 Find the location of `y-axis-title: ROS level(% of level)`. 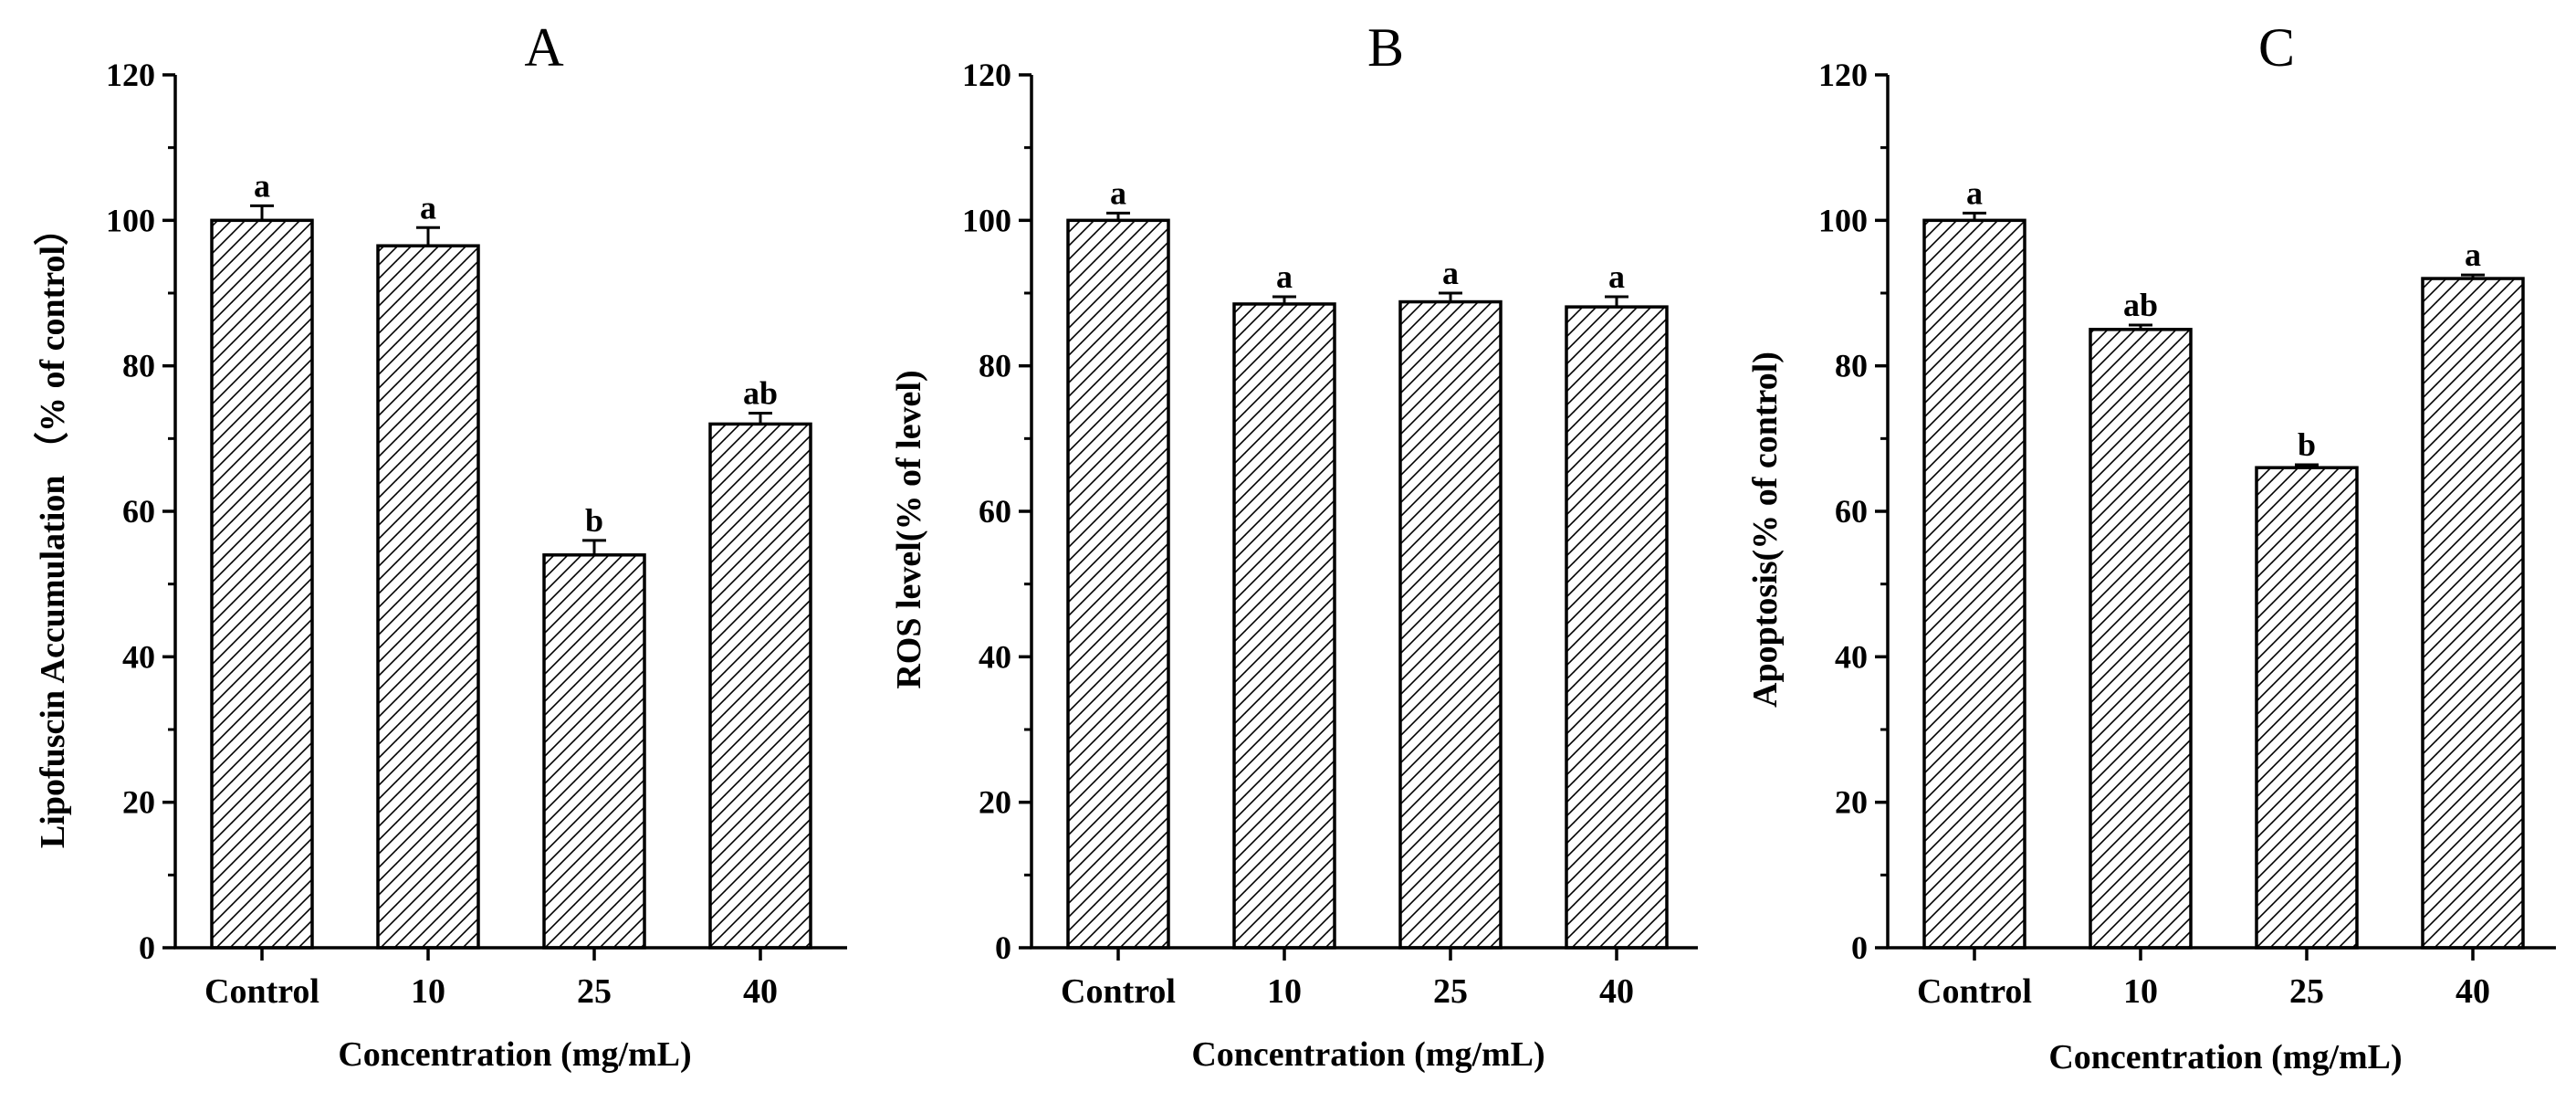

y-axis-title: ROS level(% of level) is located at coordinates (909, 529).